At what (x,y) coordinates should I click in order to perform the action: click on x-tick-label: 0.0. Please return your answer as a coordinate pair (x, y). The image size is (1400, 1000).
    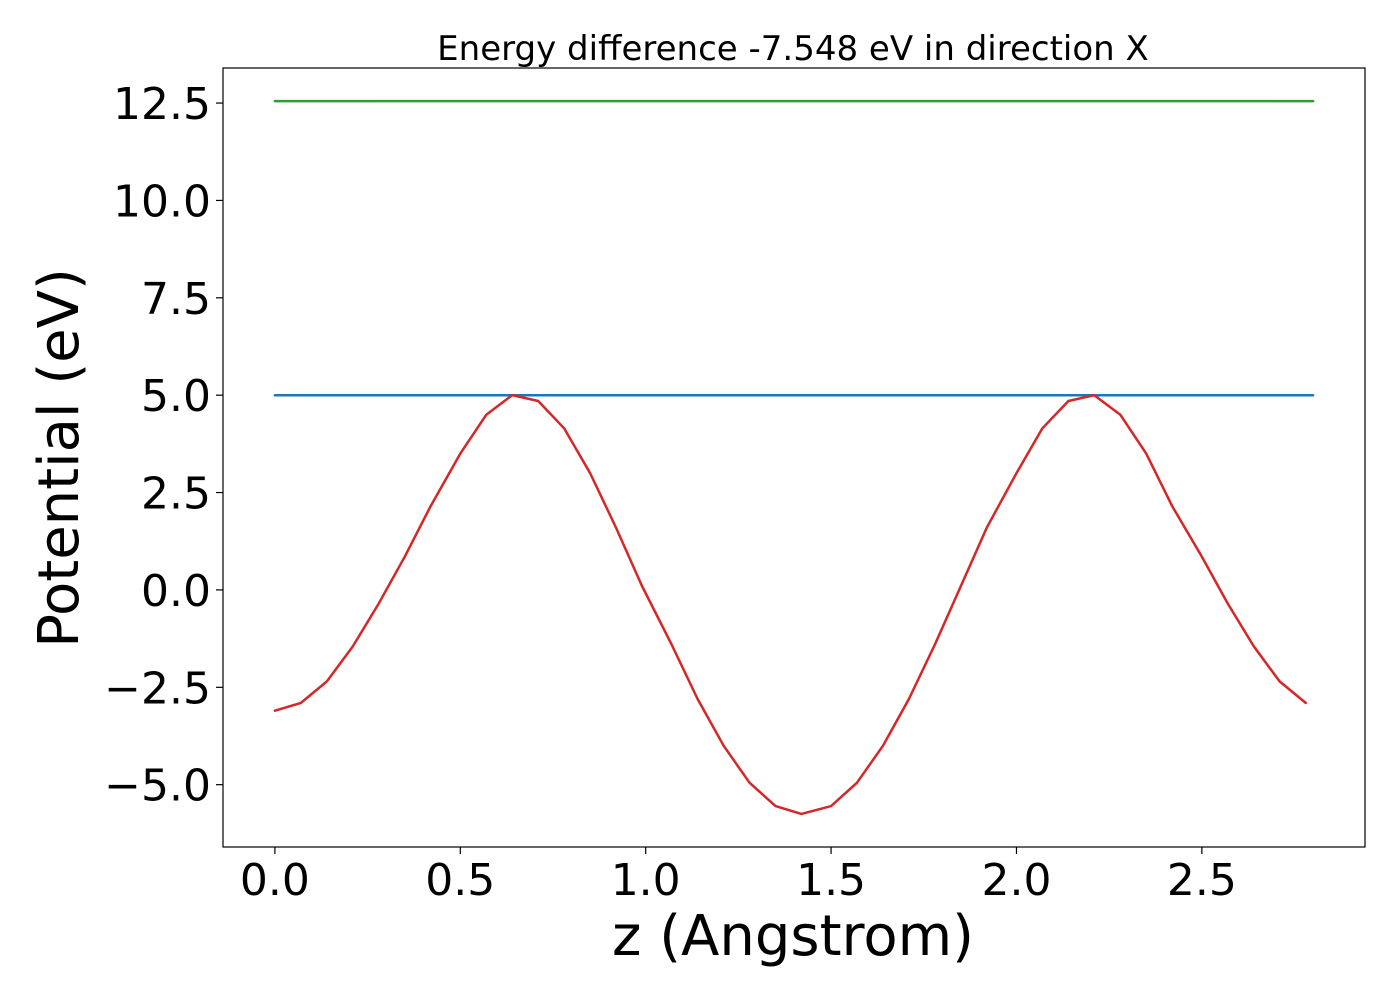
    Looking at the image, I should click on (275, 880).